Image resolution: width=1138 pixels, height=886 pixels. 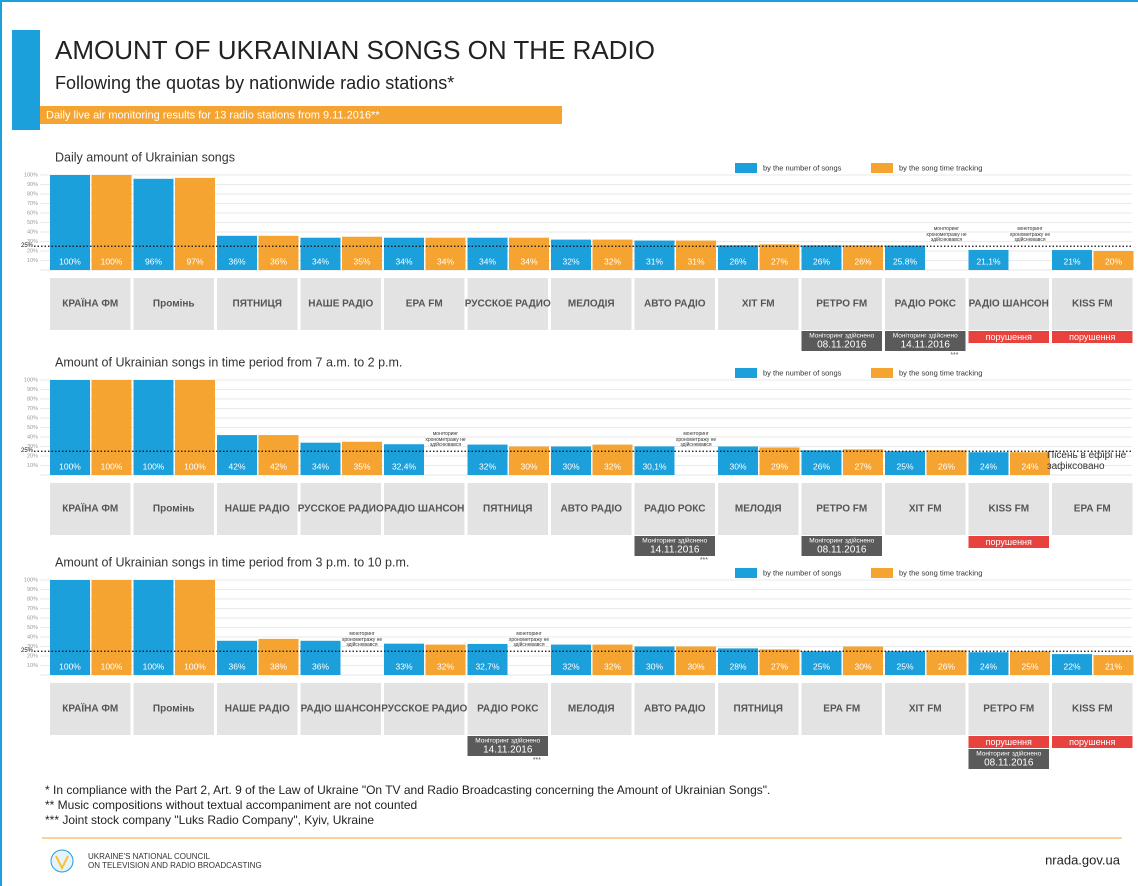 I want to click on y-tick-label: 80%, so click(x=32, y=399).